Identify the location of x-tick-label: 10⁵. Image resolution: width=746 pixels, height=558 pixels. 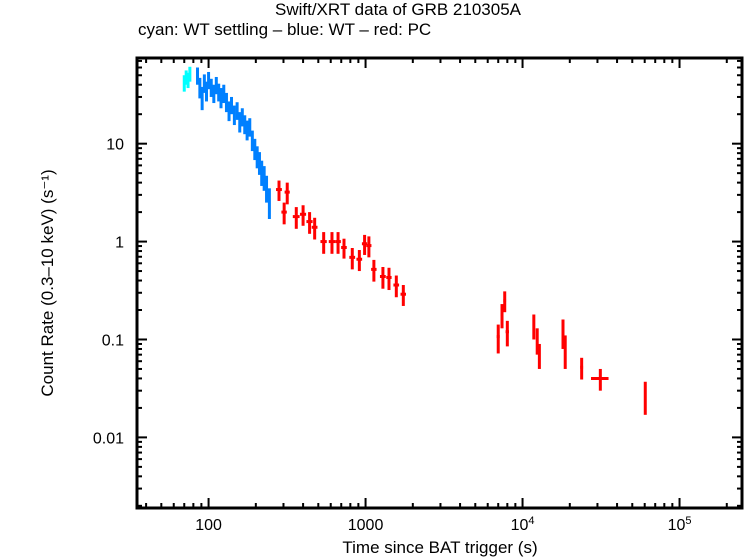
(680, 524).